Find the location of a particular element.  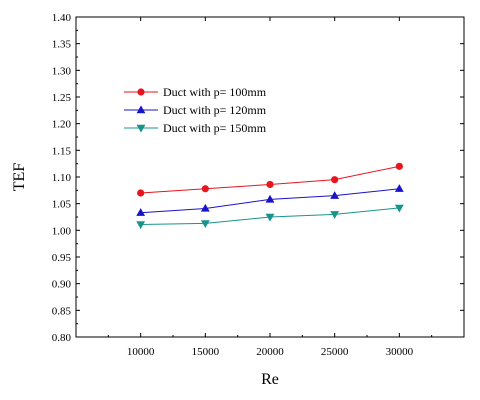

y-tick-label-9: 1.25 is located at coordinates (62, 98).